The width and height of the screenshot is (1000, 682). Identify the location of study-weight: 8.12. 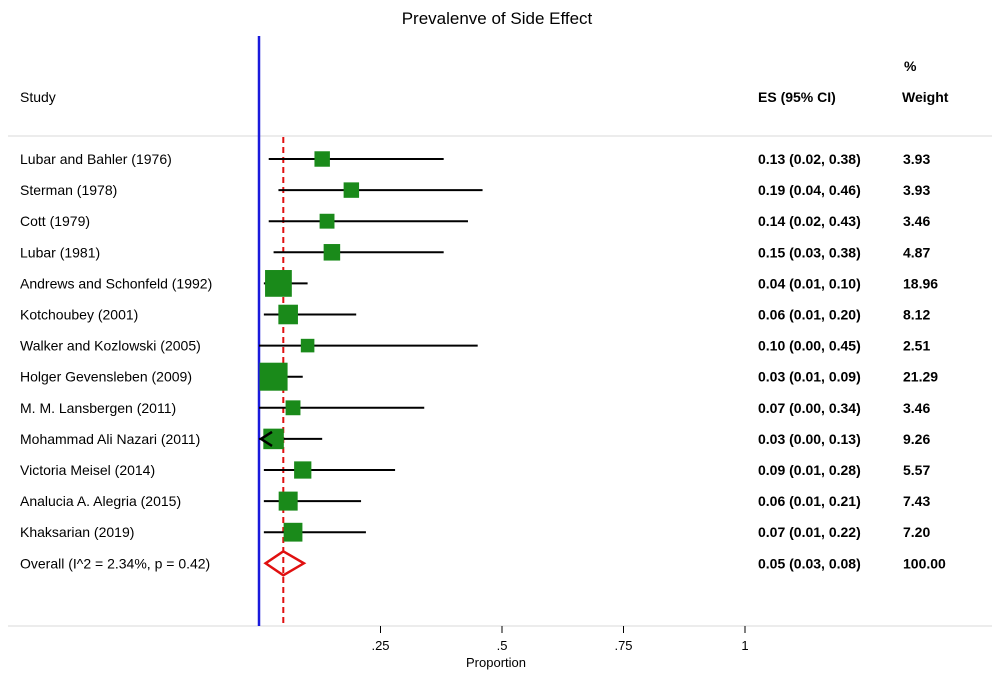
(916, 315).